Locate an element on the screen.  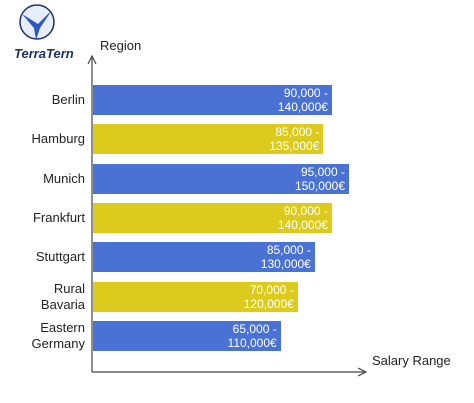
y-tick-label: Rural Bavaria is located at coordinates (62, 296).